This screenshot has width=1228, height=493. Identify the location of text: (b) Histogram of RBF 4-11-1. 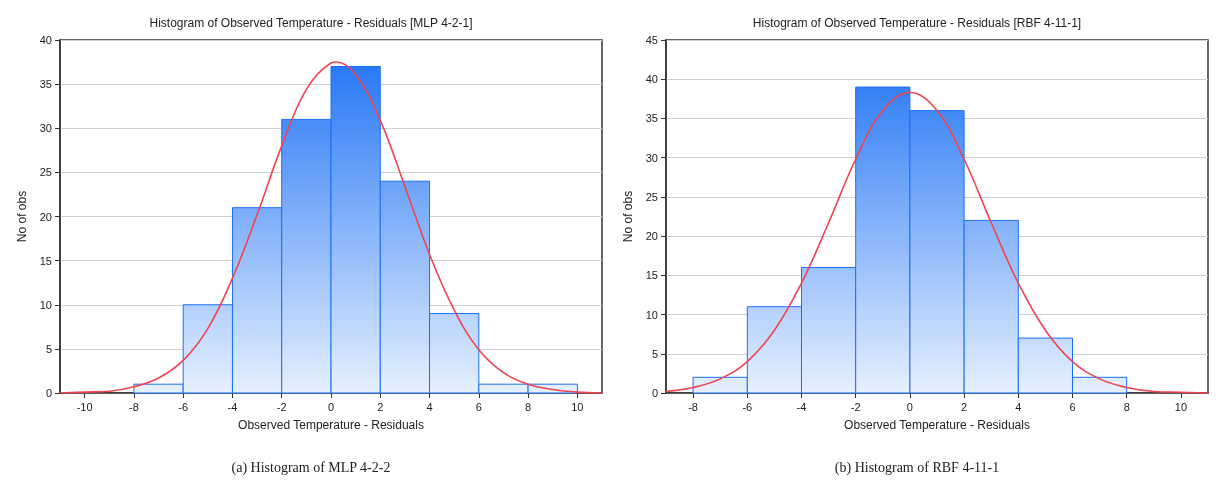
(917, 467).